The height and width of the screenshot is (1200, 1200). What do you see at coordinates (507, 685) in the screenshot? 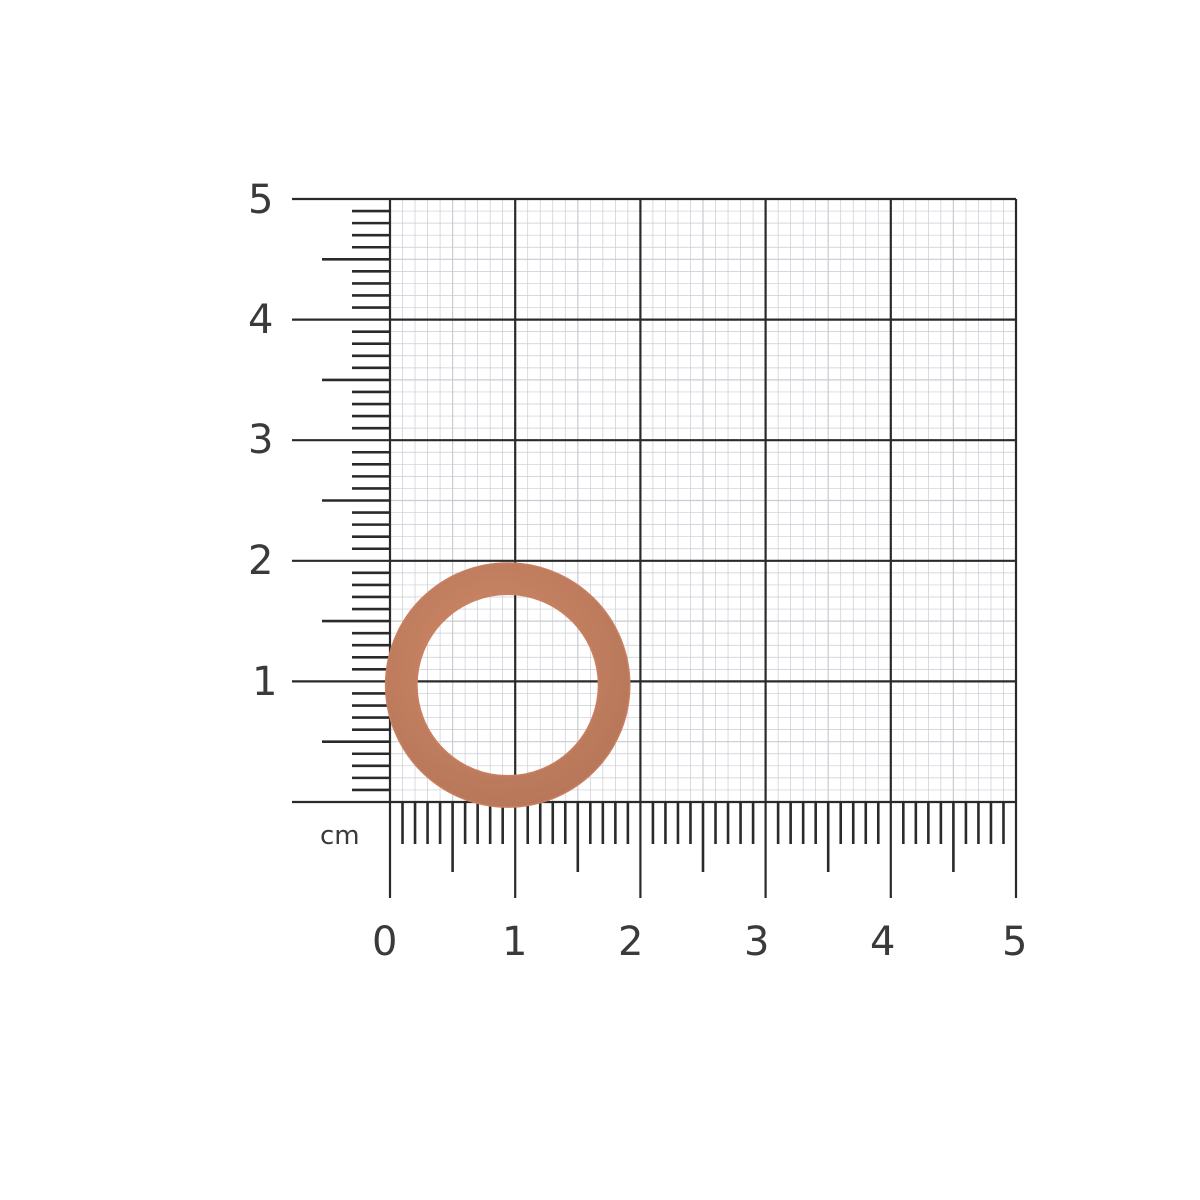
I see `copper-washer` at bounding box center [507, 685].